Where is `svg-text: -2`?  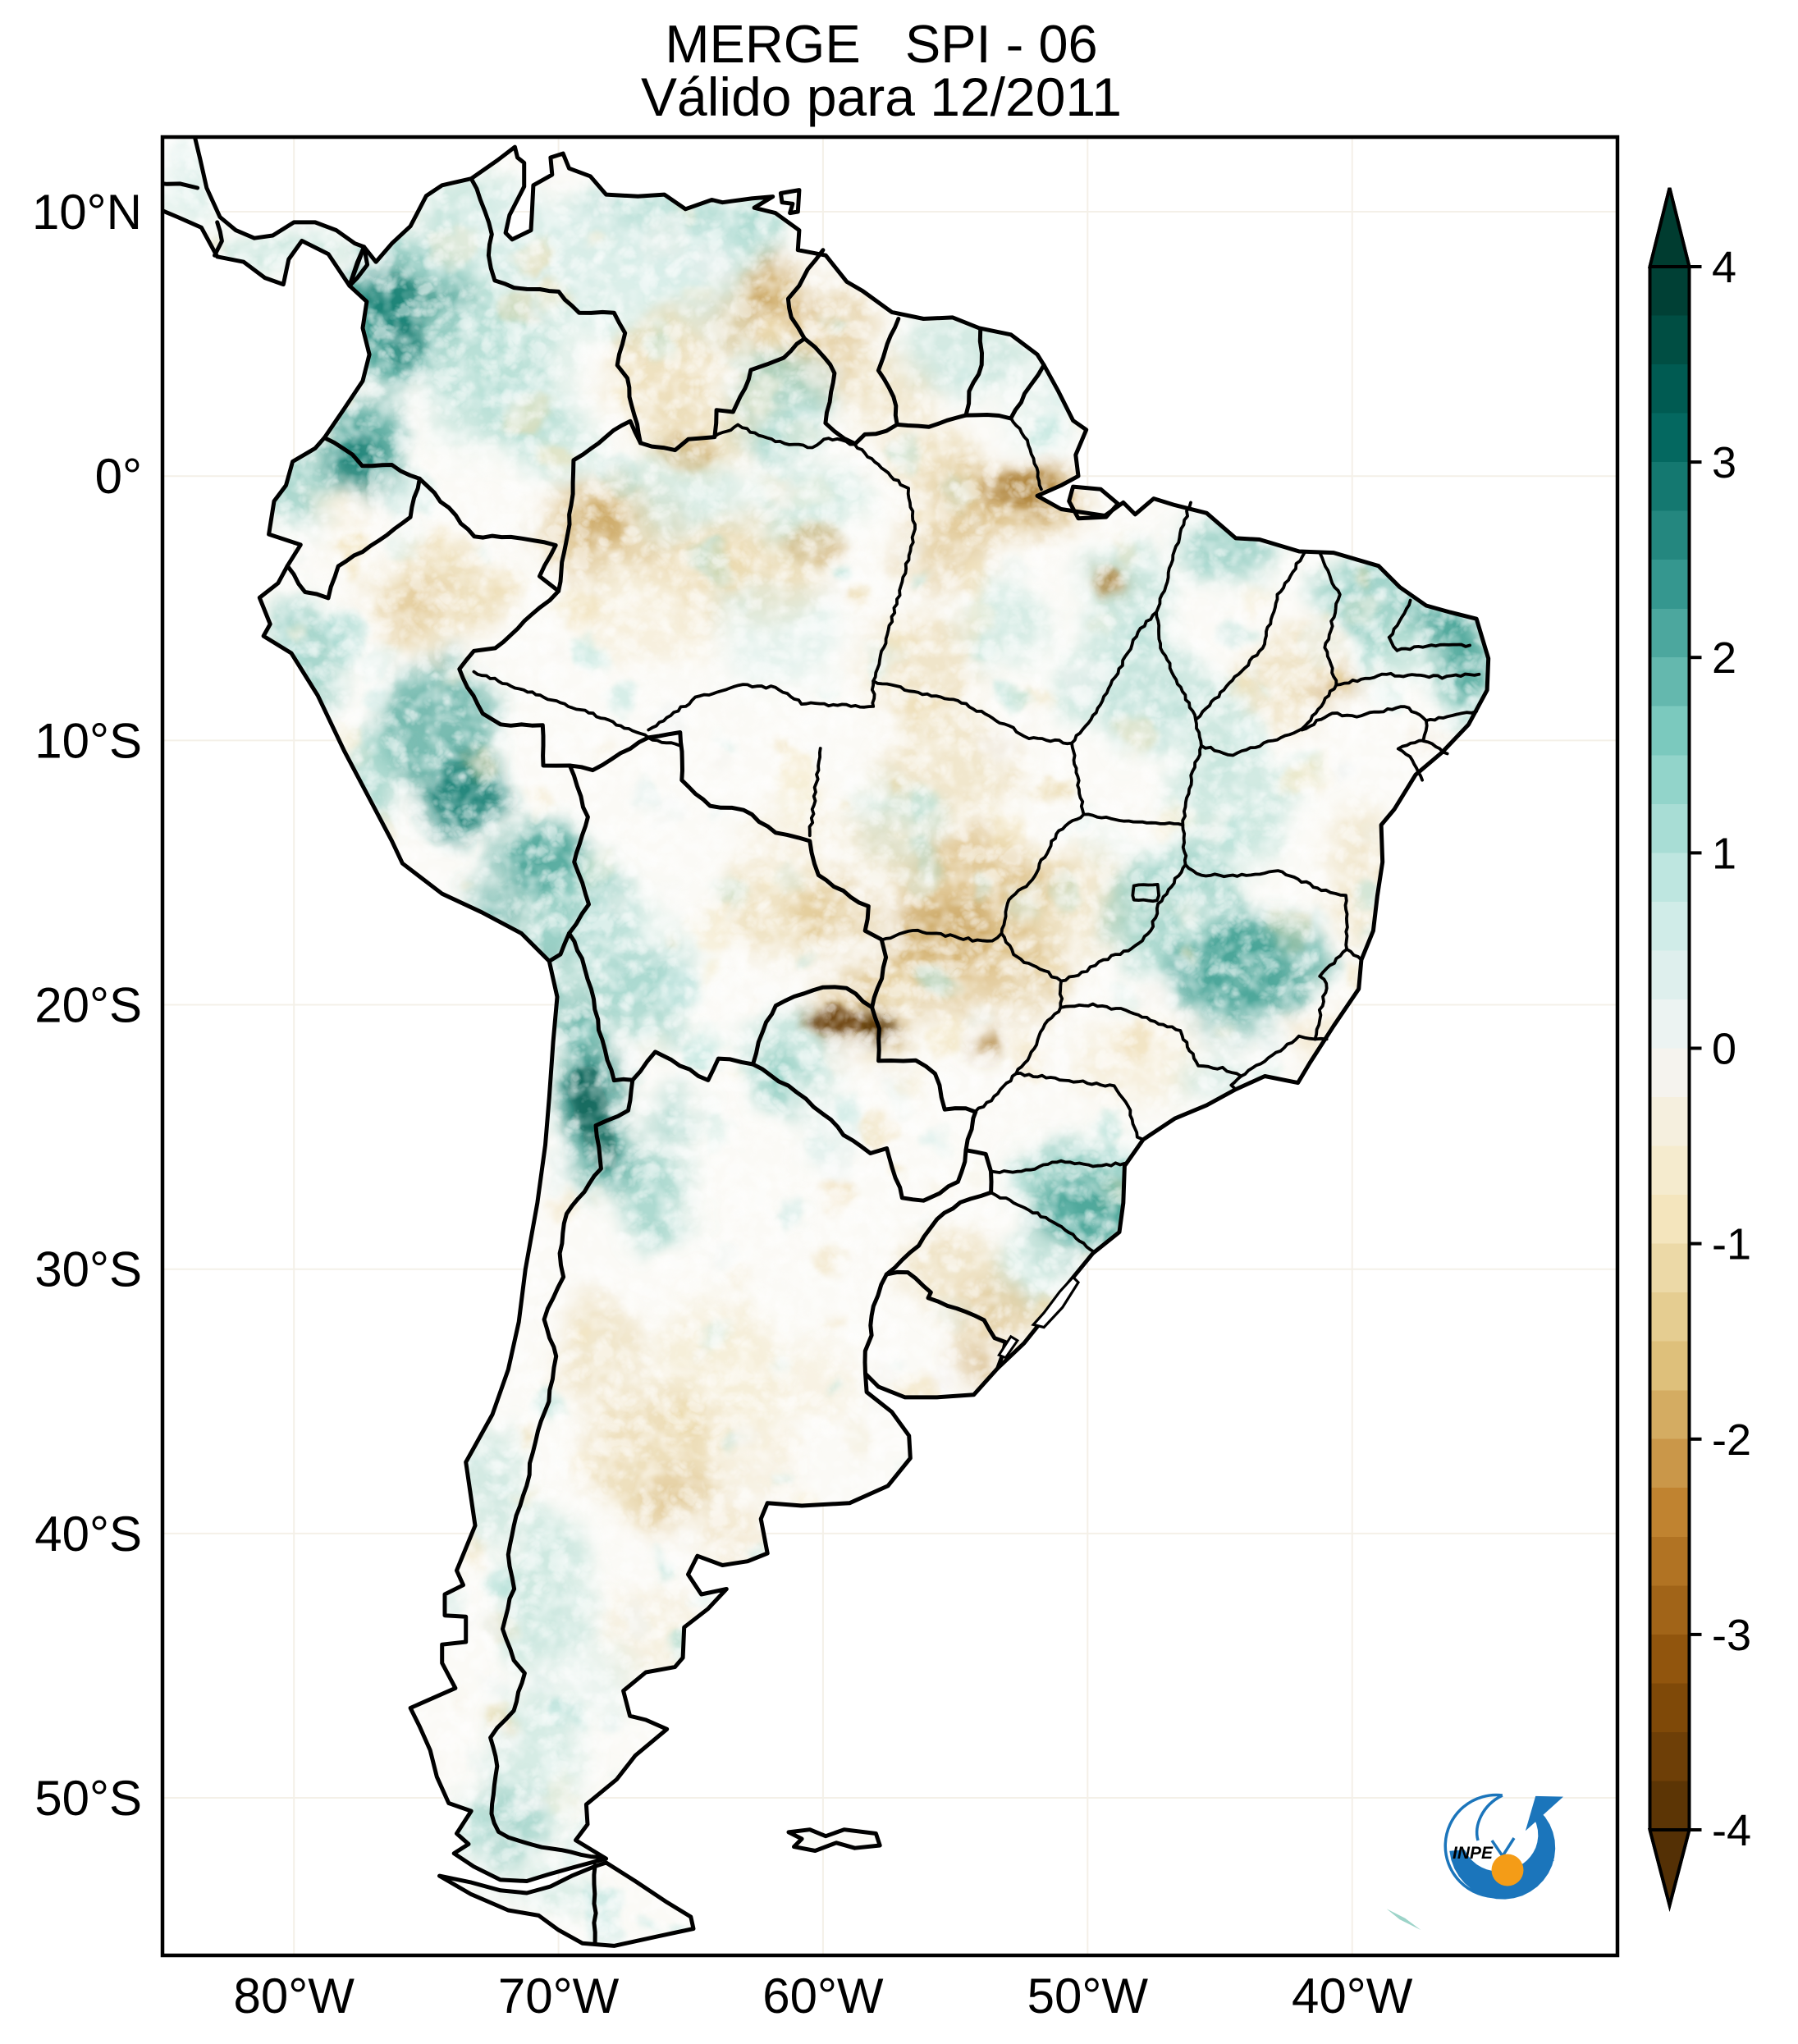
svg-text: -2 is located at coordinates (1731, 1440).